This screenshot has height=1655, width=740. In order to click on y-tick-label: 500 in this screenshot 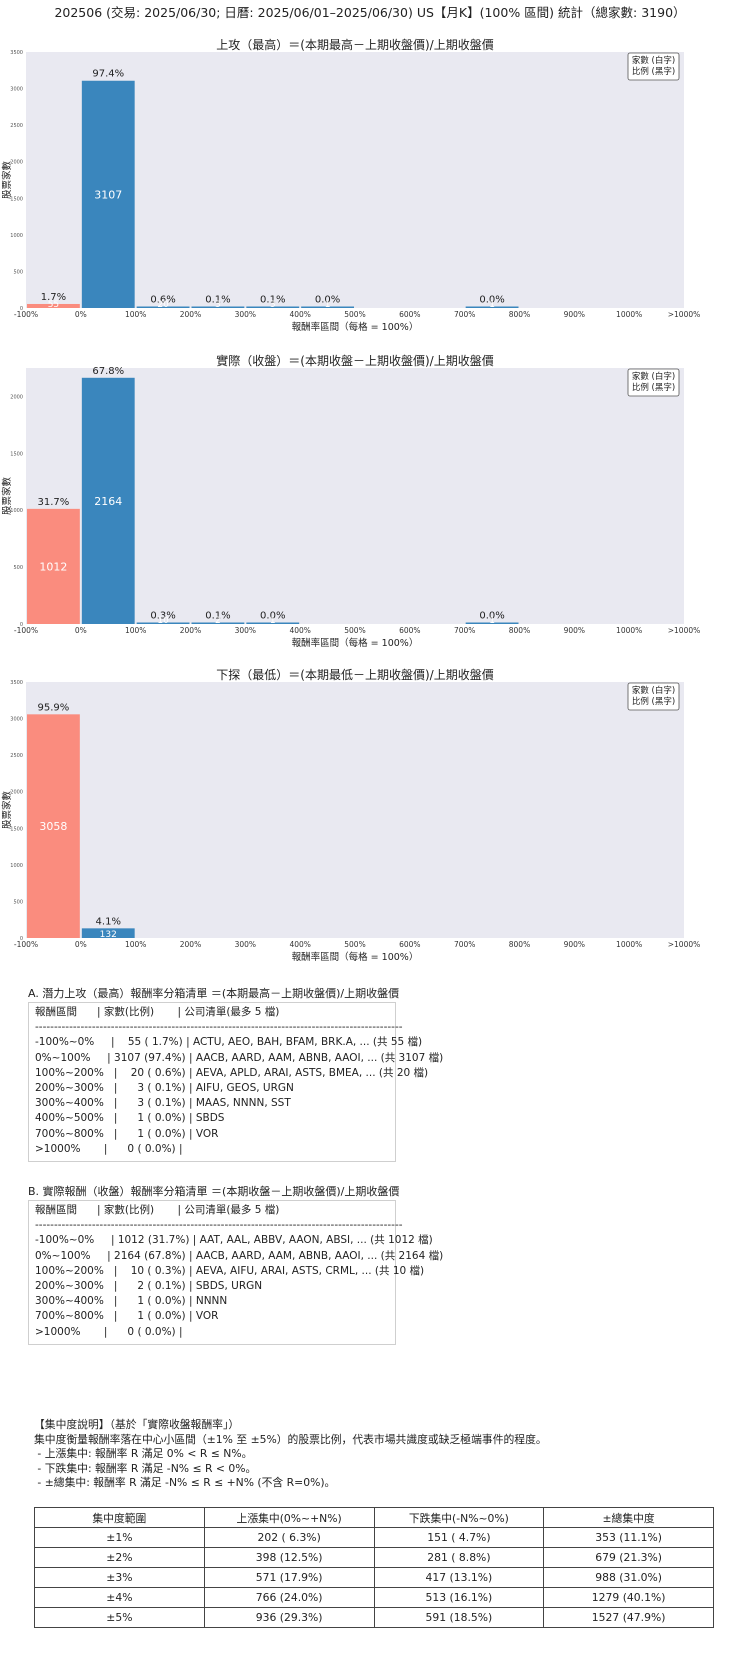, I will do `click(18, 272)`.